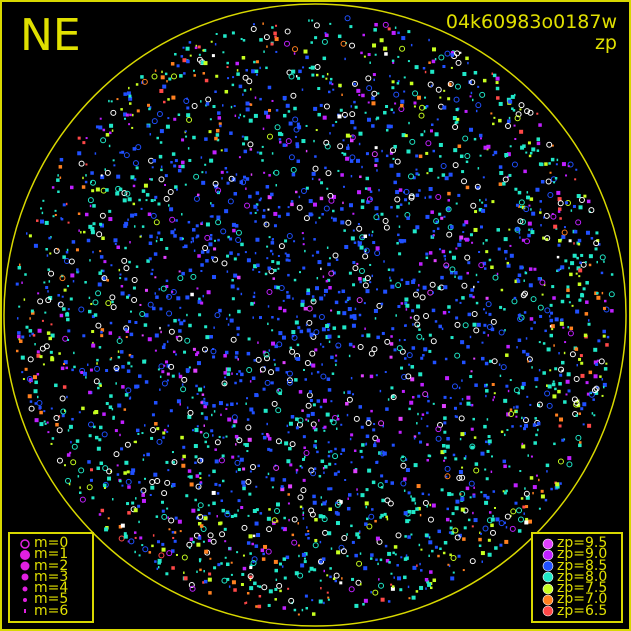 The height and width of the screenshot is (631, 631). I want to click on direction-label: NE, so click(50, 35).